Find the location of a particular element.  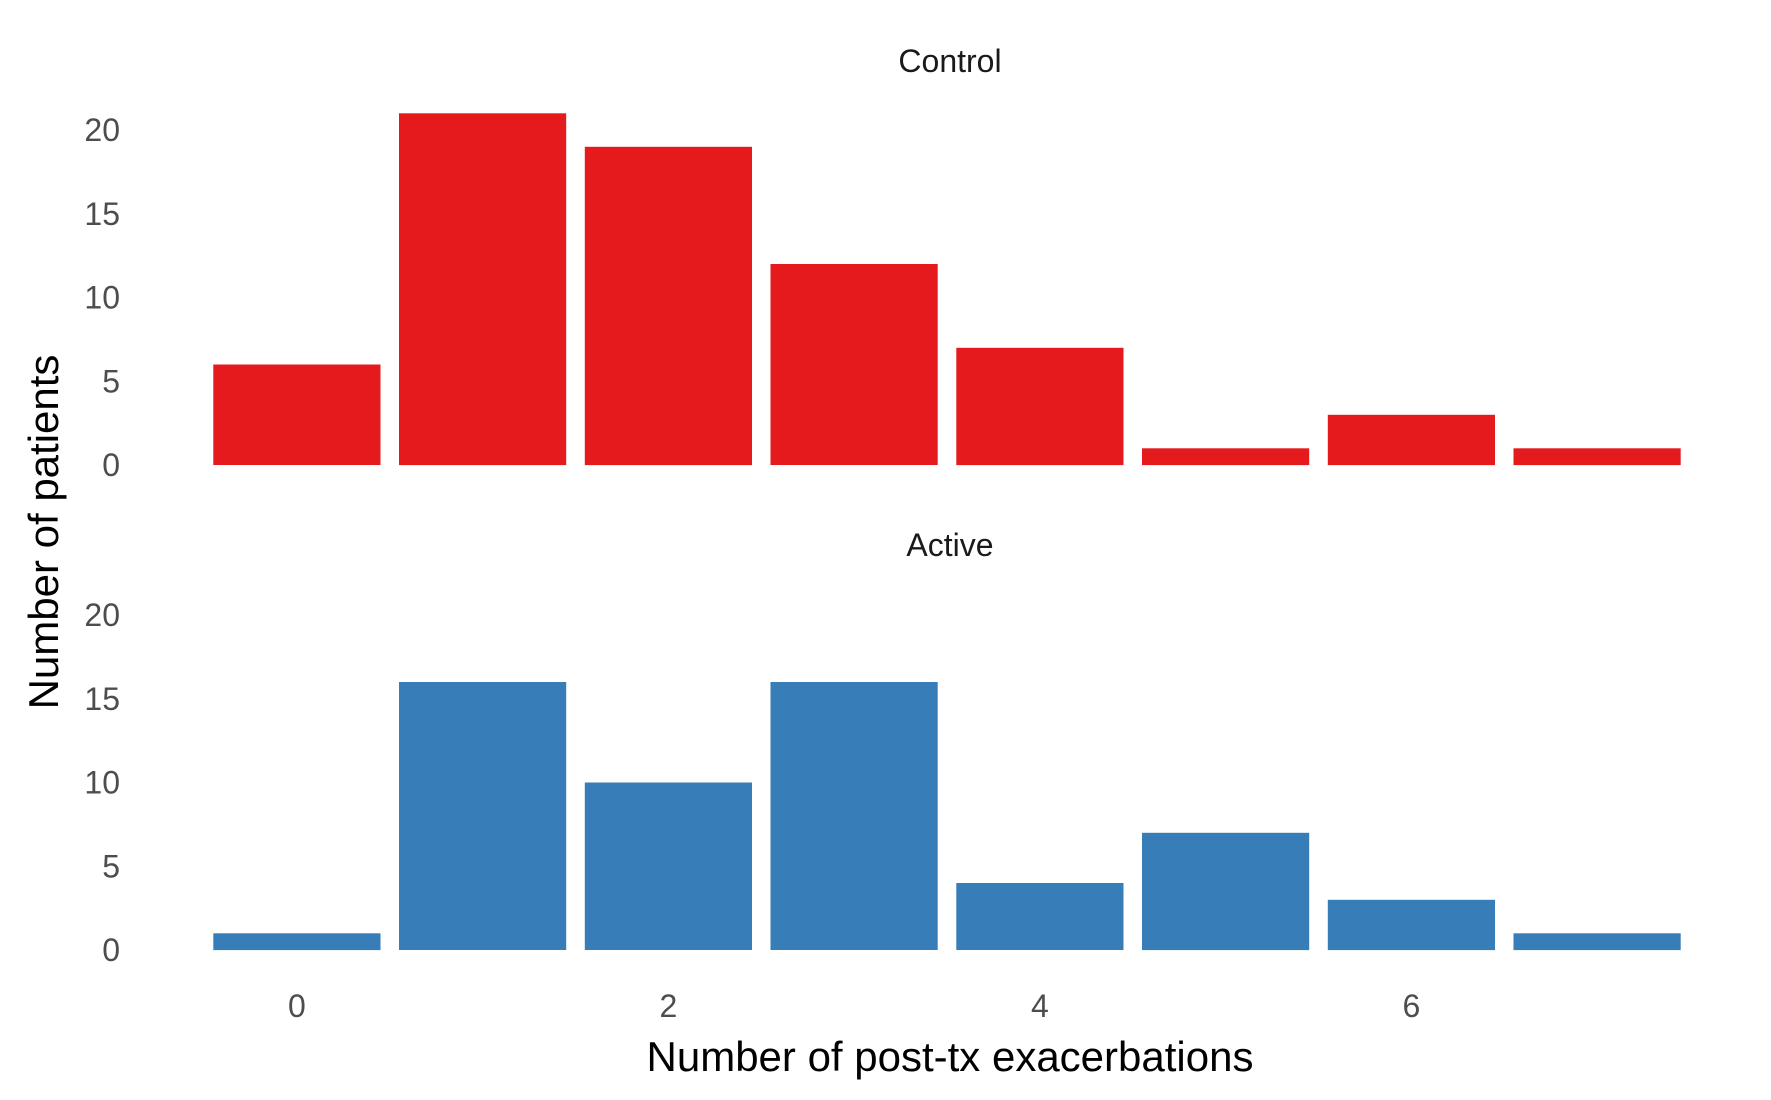

x-tick-label: 4 is located at coordinates (1040, 1006).